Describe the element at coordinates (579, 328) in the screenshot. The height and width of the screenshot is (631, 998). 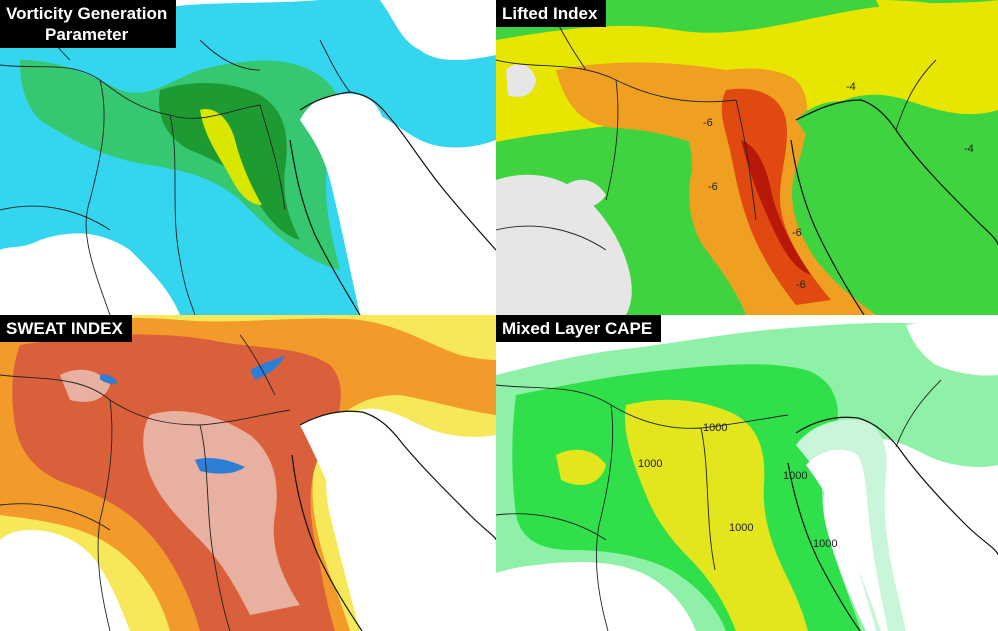
I see `panel-title: Mixed Layer CAPE` at that location.